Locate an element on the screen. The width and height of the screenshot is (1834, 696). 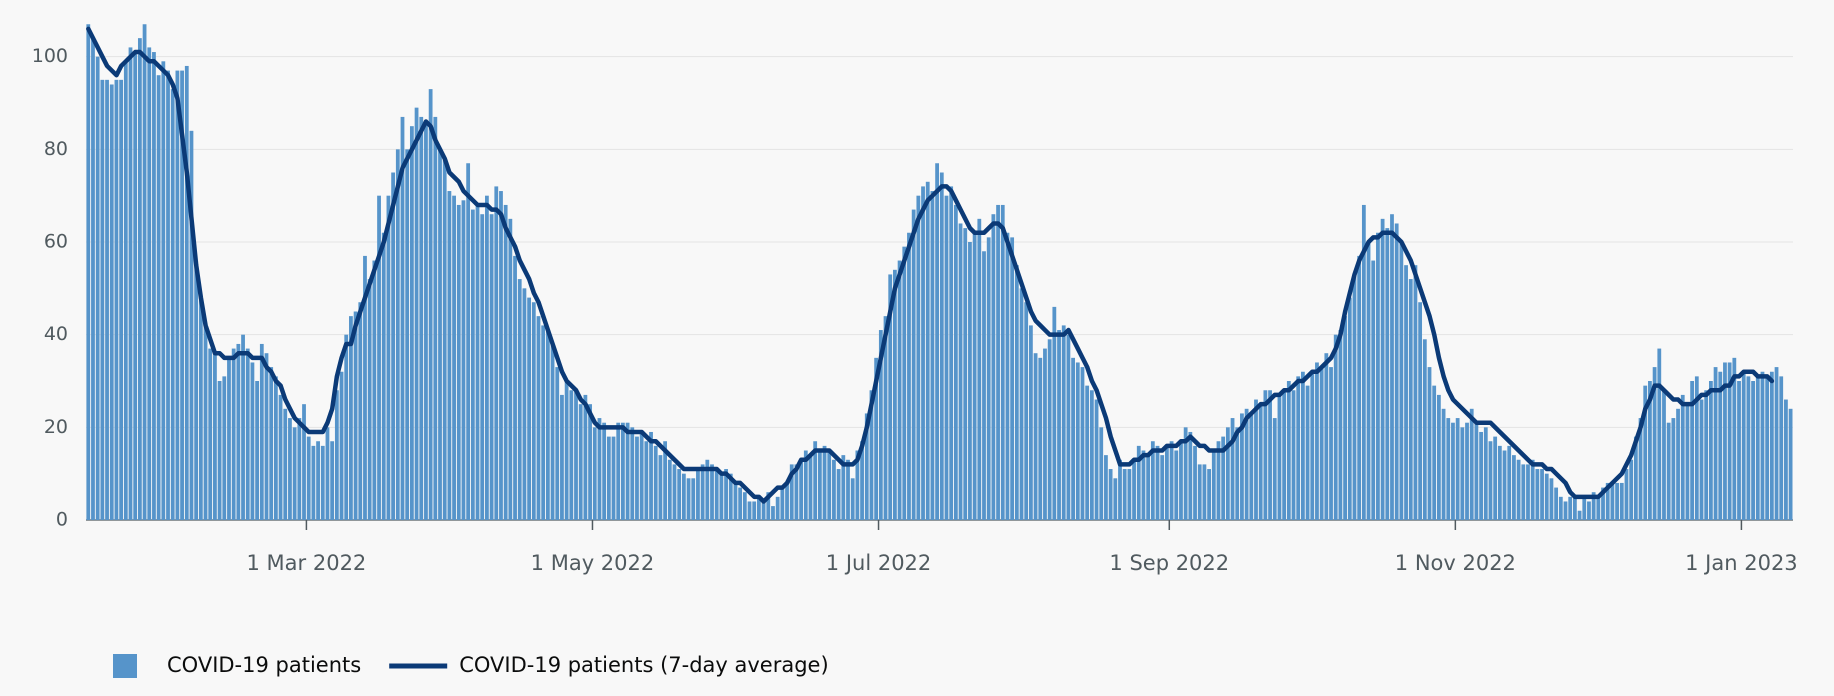
y-tick-label: 80 is located at coordinates (56, 149).